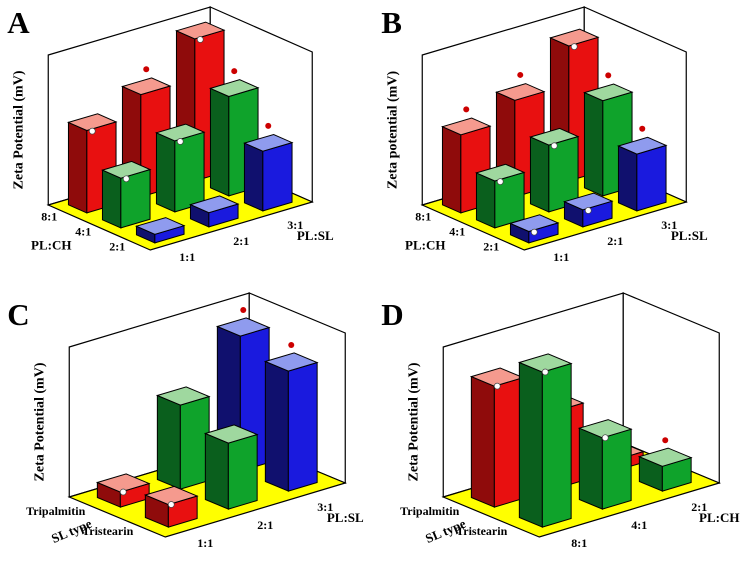 The height and width of the screenshot is (584, 747). What do you see at coordinates (392, 130) in the screenshot?
I see `z-axis-label: Zeta potential (mV)` at bounding box center [392, 130].